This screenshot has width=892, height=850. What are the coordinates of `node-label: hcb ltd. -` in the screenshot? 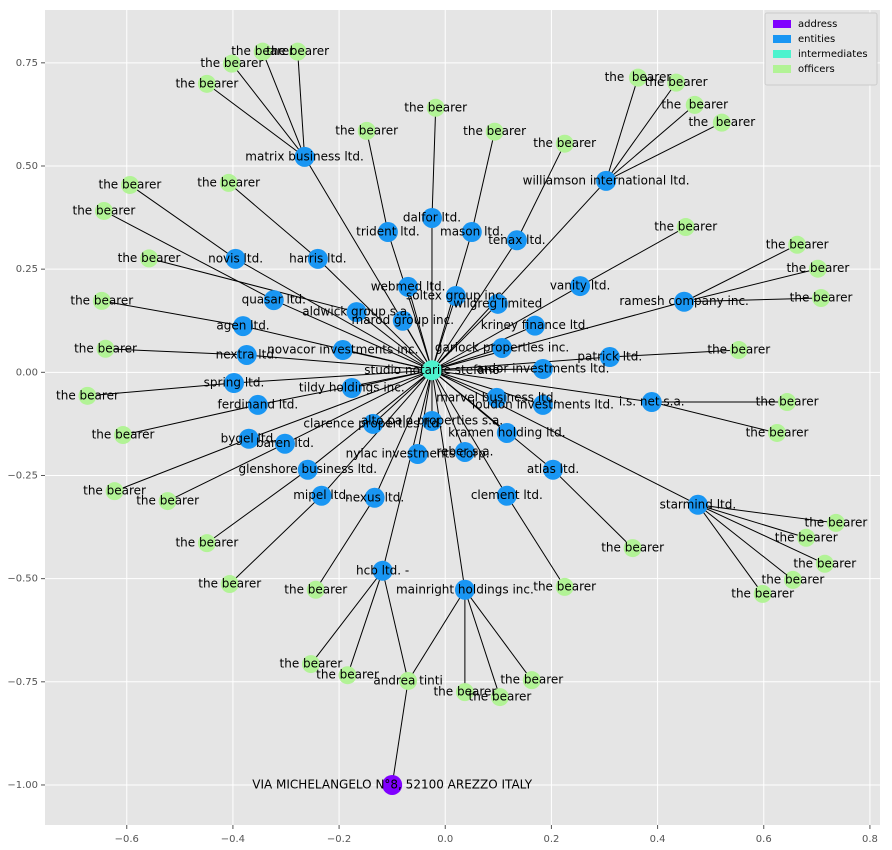 It's located at (382, 570).